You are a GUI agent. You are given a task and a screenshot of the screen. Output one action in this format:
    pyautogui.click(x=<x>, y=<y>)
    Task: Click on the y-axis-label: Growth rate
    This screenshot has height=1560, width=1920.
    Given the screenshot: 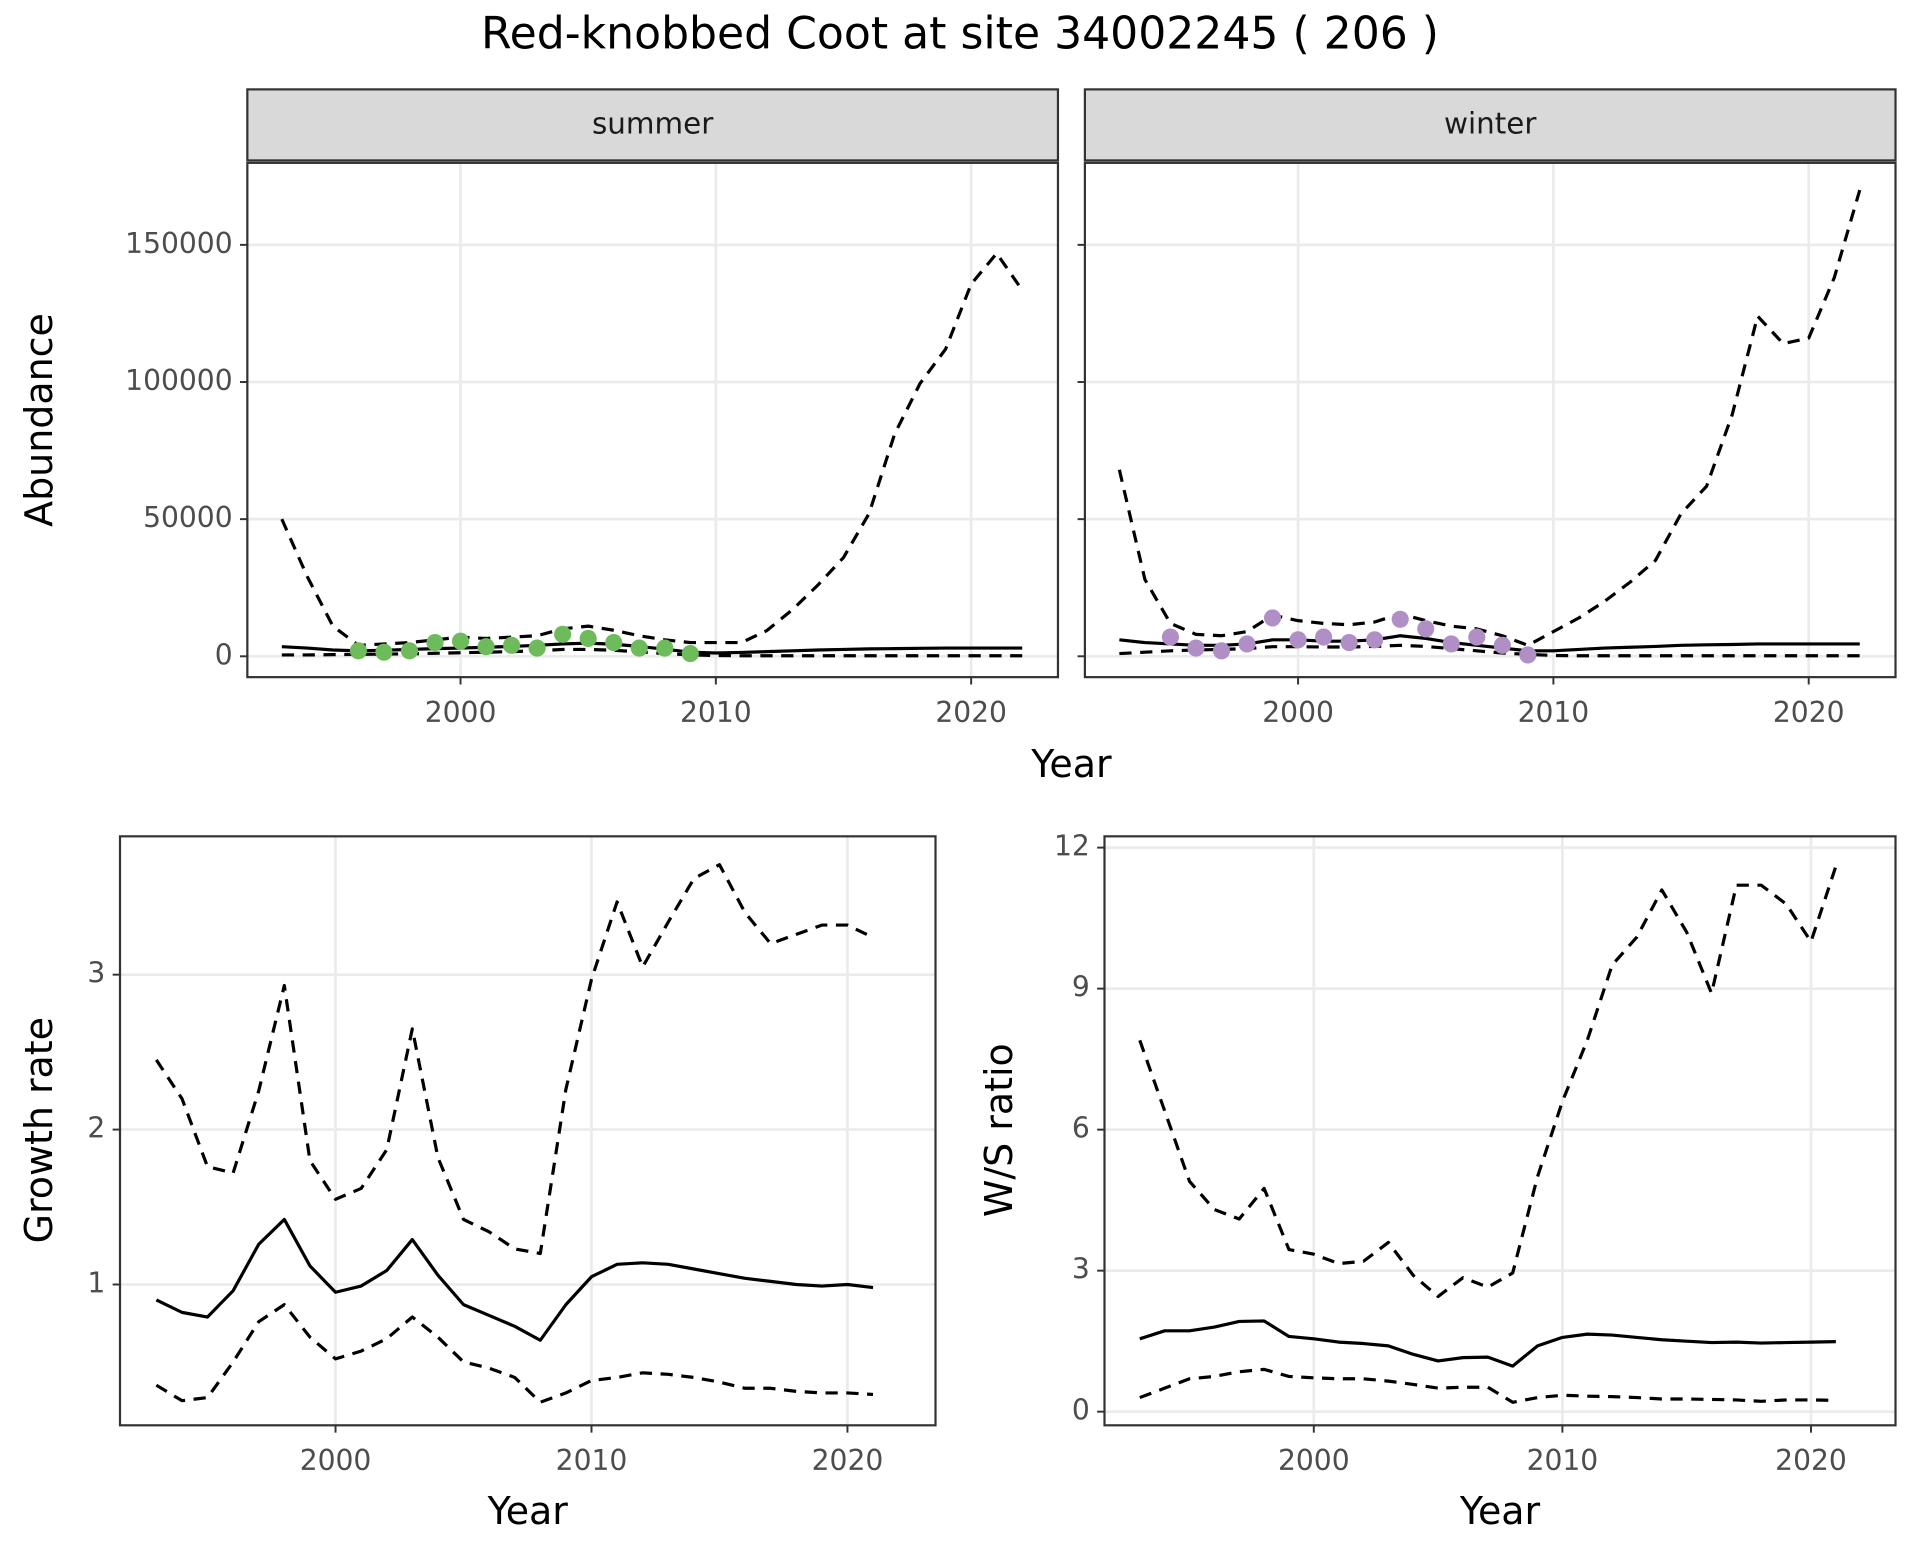 What is the action you would take?
    pyautogui.click(x=39, y=1130)
    